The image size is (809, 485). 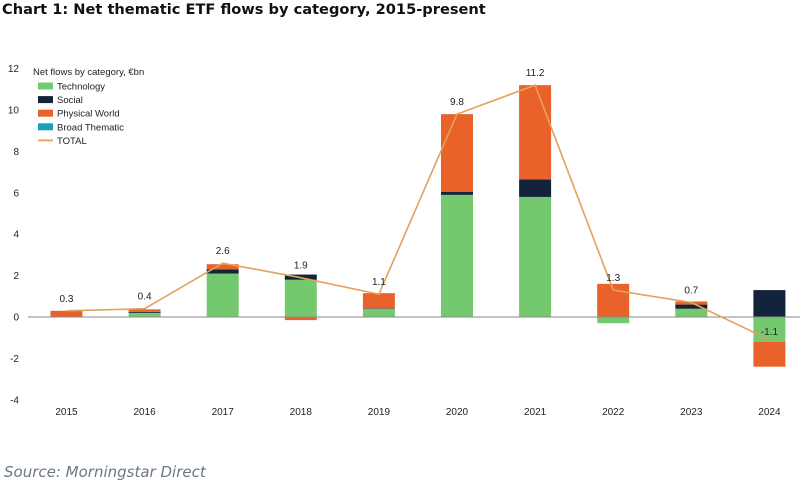 What do you see at coordinates (145, 297) in the screenshot?
I see `data-label-2016: 0.4` at bounding box center [145, 297].